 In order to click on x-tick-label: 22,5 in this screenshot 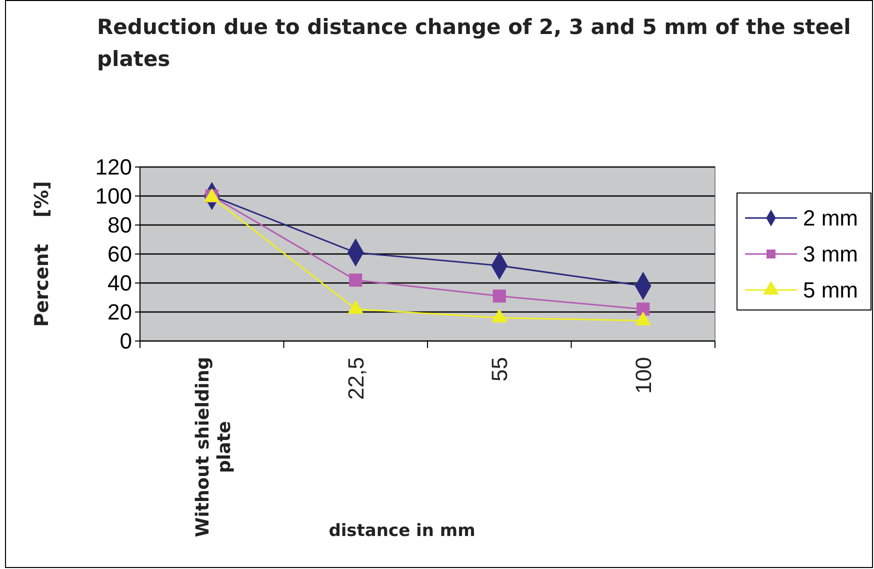, I will do `click(355, 378)`.